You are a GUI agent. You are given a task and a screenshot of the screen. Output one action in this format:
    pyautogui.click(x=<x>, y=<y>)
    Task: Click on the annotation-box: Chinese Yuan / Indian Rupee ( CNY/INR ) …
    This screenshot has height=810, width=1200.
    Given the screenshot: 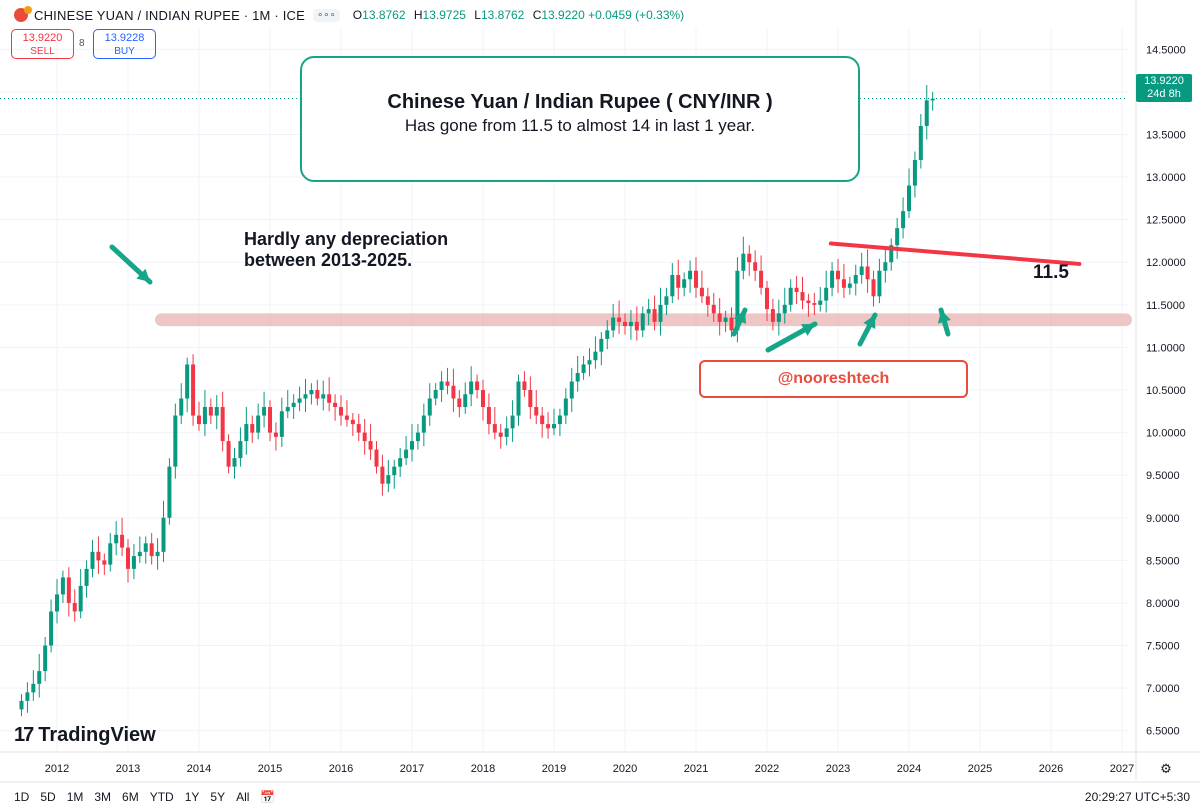 What is the action you would take?
    pyautogui.click(x=580, y=119)
    